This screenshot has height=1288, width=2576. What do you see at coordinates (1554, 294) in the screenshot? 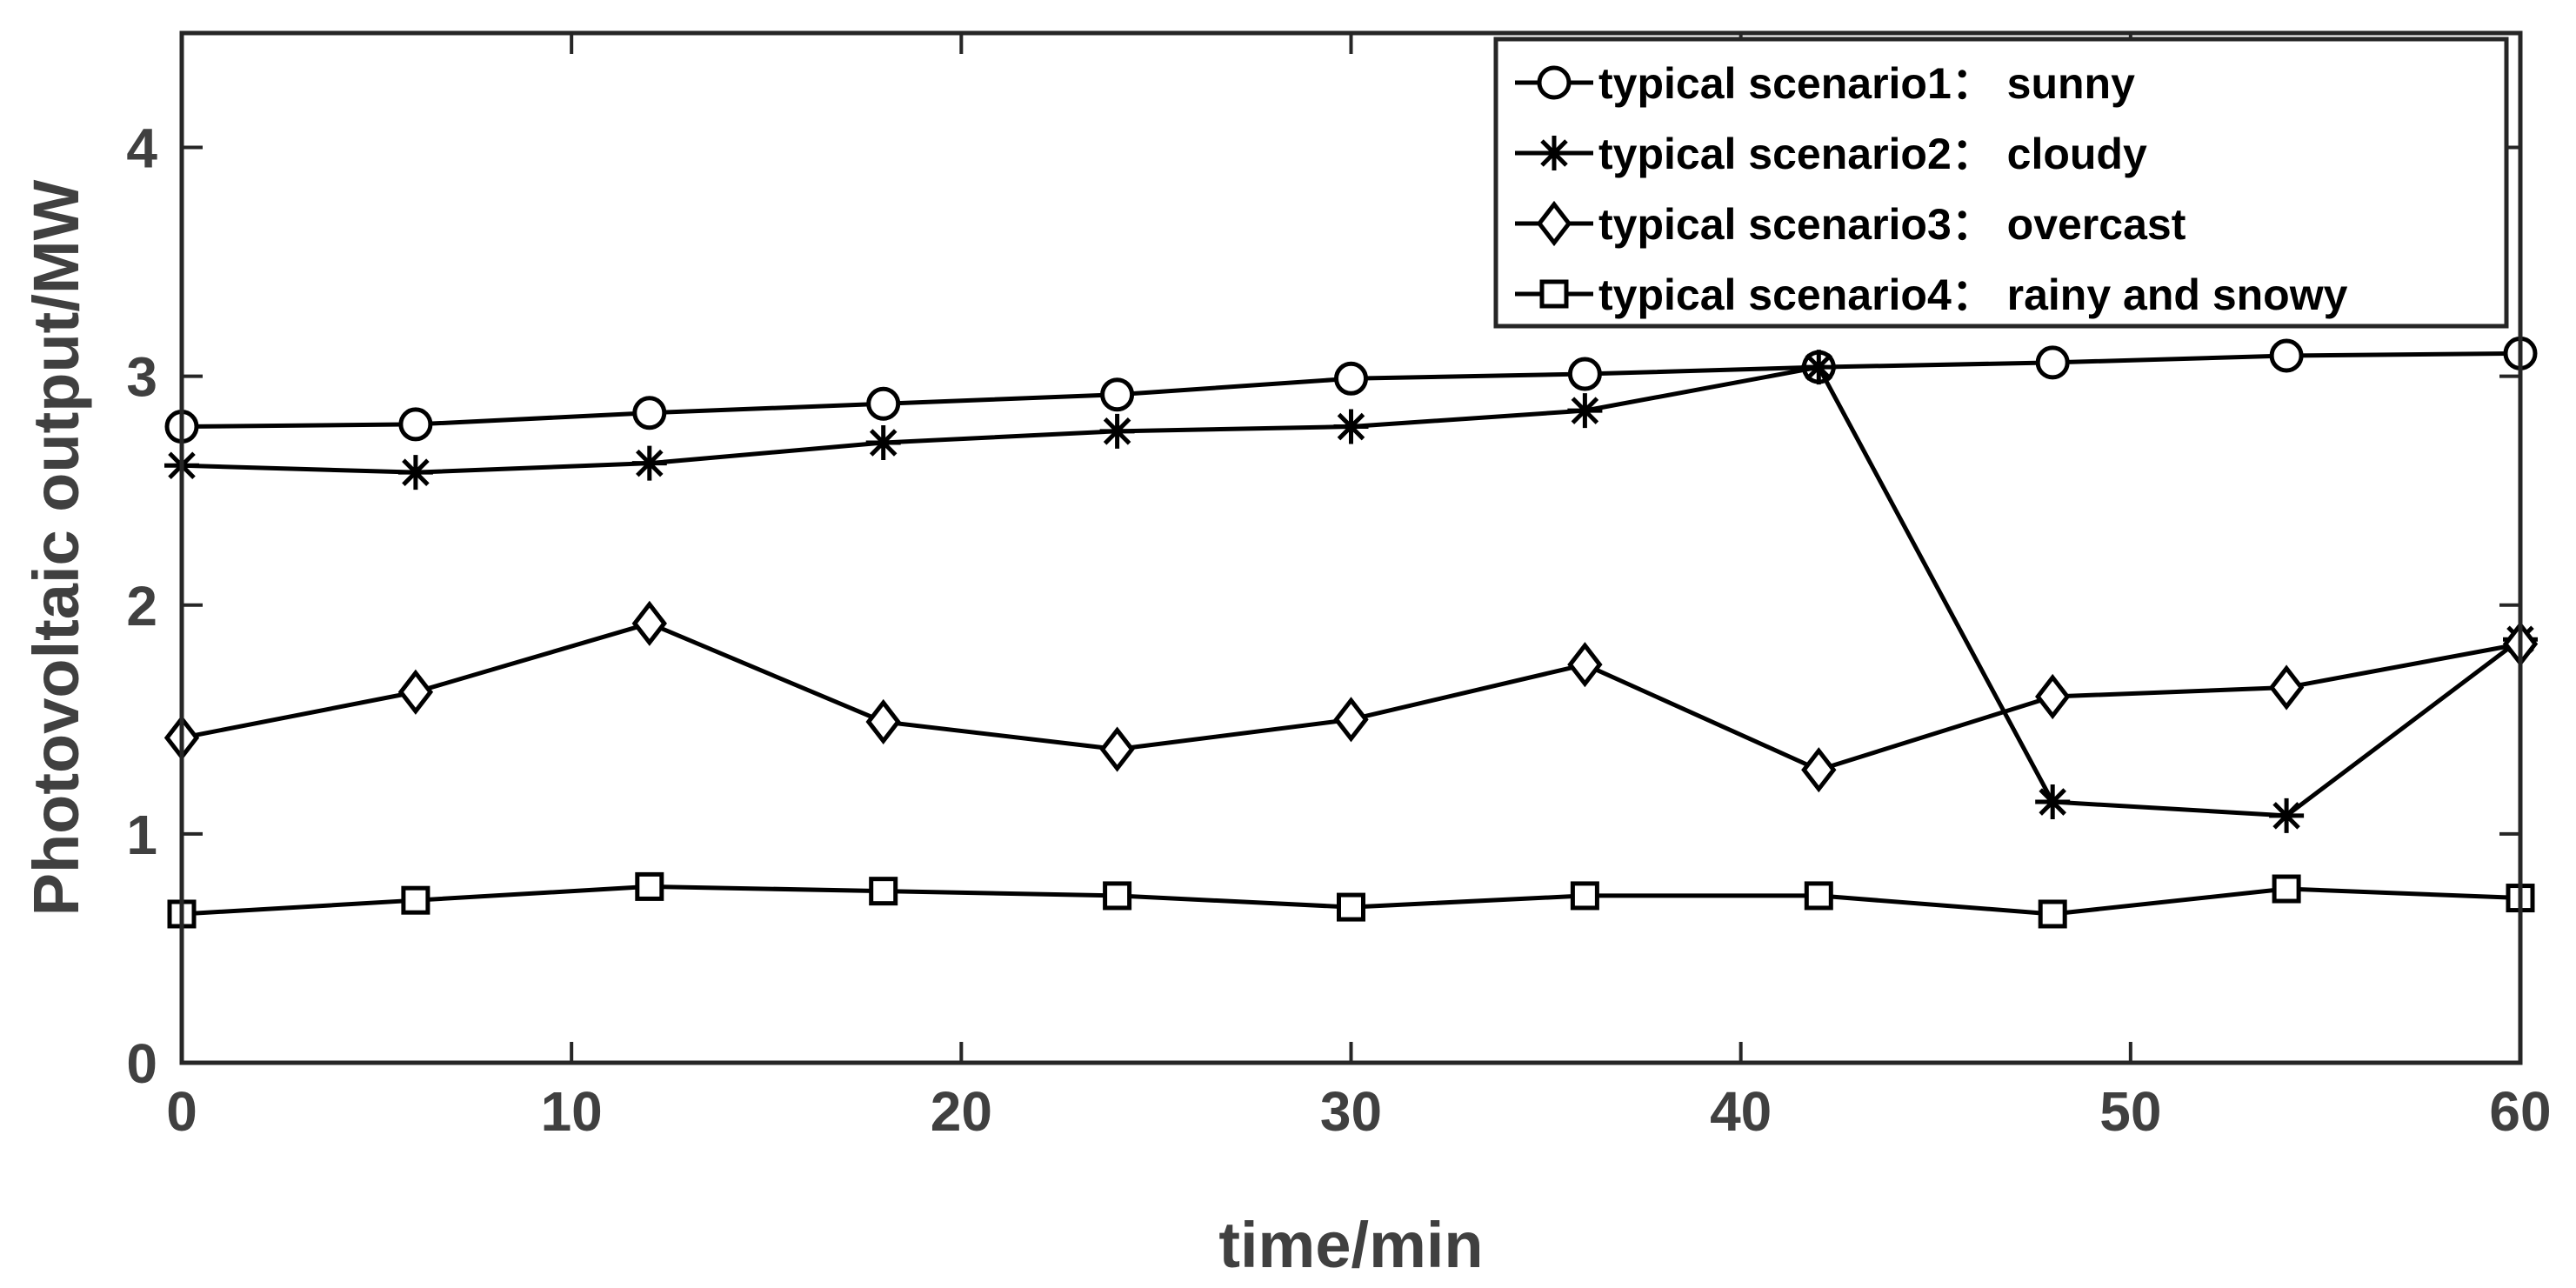
I see `legend-marker-square` at bounding box center [1554, 294].